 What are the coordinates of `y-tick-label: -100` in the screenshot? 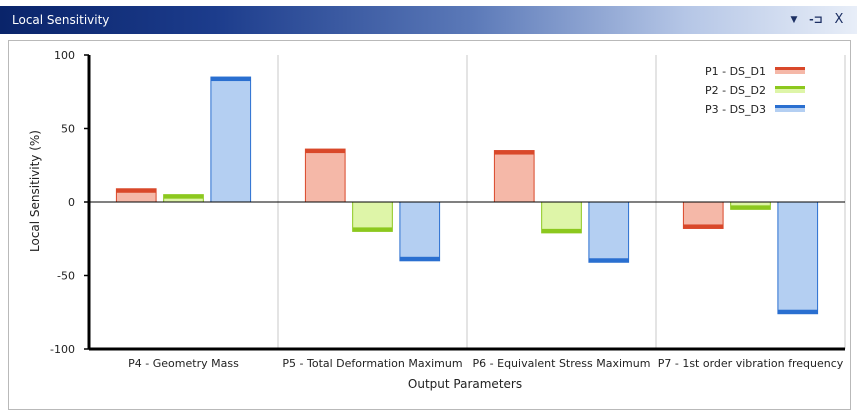 It's located at (62, 349).